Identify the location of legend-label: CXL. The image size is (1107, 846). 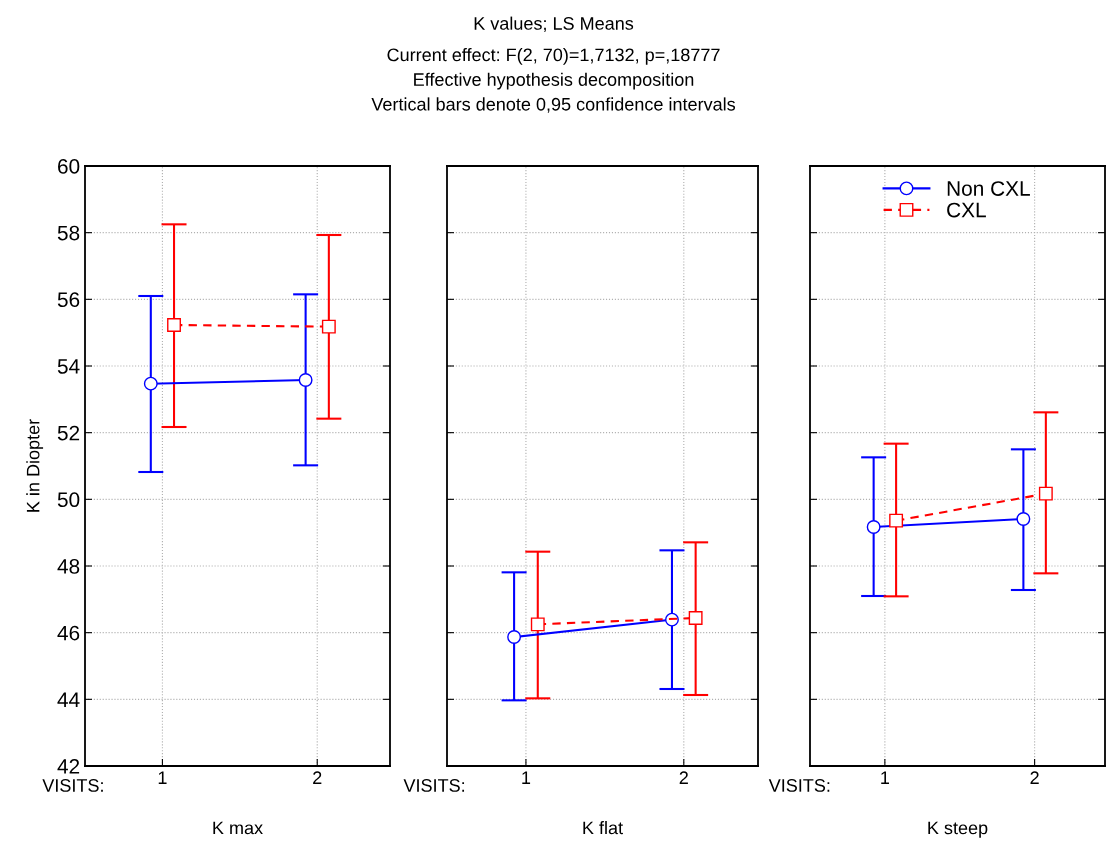
(966, 210).